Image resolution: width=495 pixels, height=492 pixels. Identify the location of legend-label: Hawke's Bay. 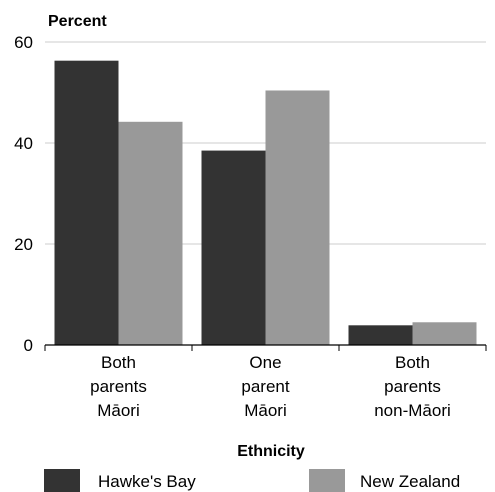
(147, 481).